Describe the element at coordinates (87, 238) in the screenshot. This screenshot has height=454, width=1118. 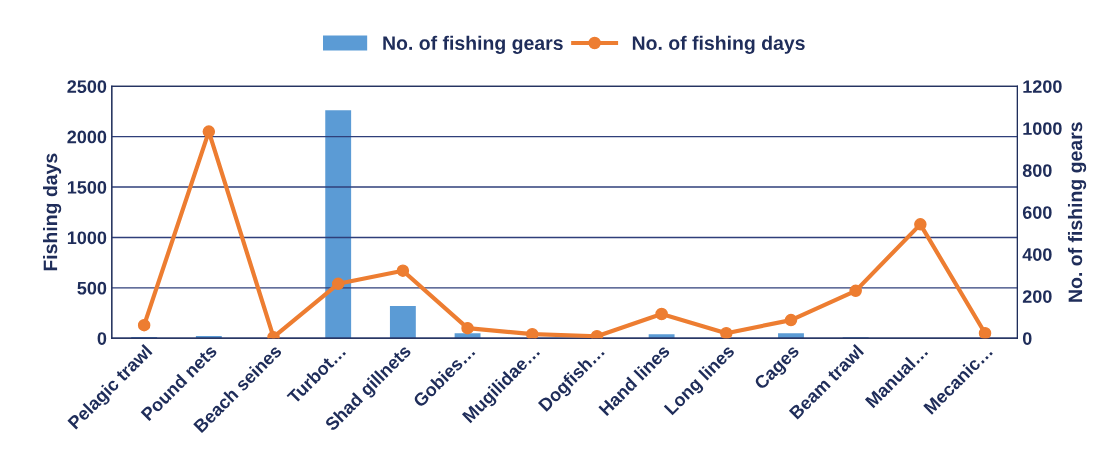
I see `y-tick-label: 1000` at that location.